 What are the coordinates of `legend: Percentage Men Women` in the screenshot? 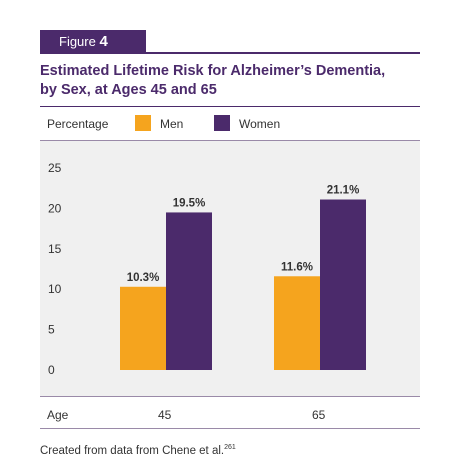 It's located at (230, 124).